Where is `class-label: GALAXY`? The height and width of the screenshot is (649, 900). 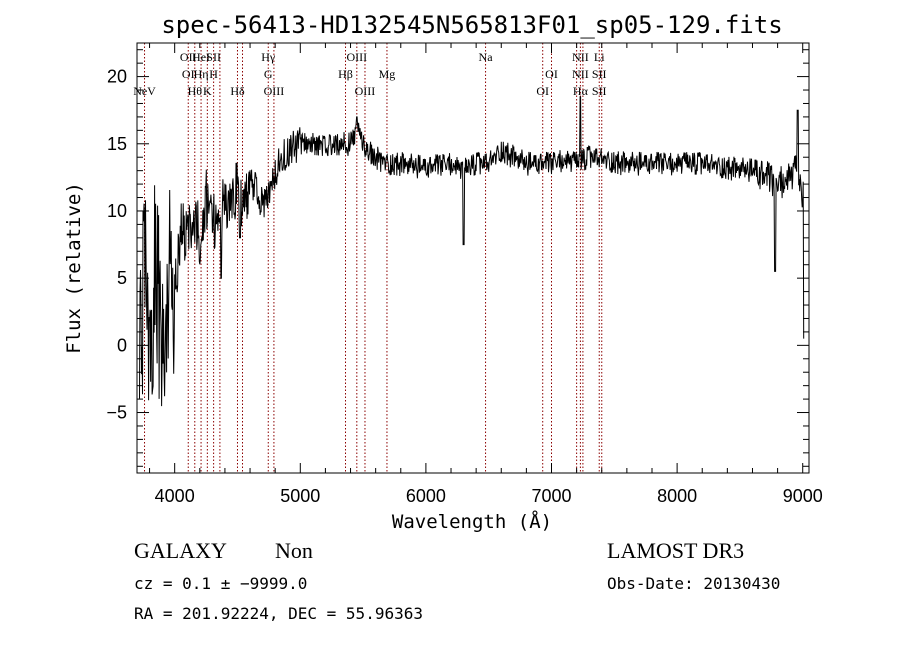 class-label: GALAXY is located at coordinates (180, 550).